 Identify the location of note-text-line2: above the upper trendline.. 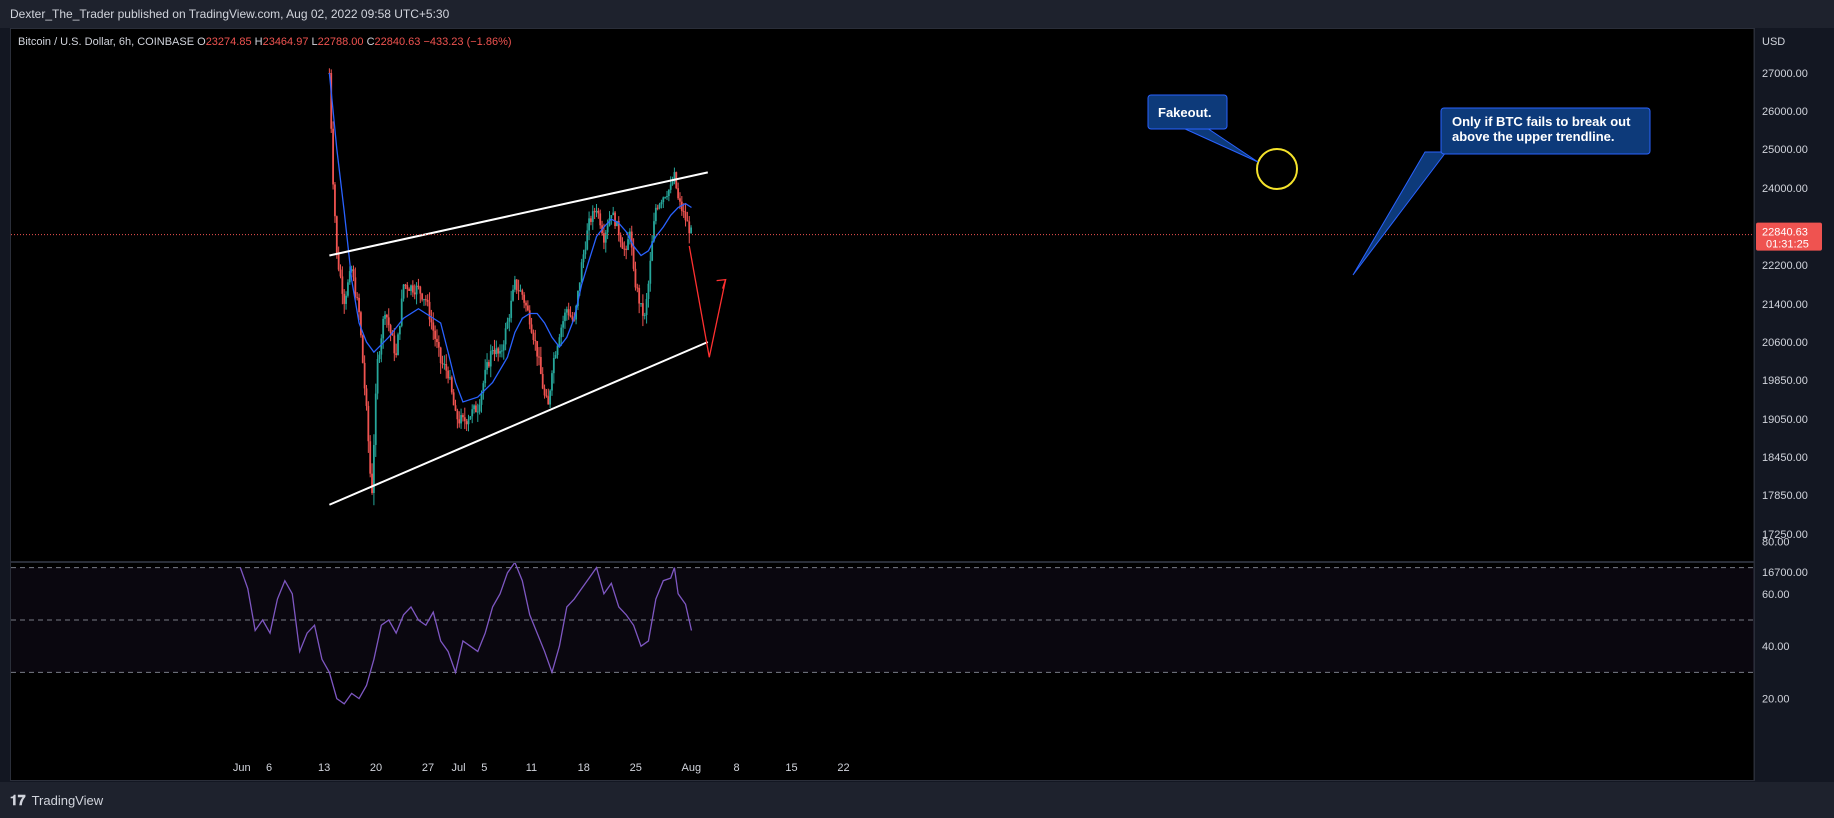
(1533, 136).